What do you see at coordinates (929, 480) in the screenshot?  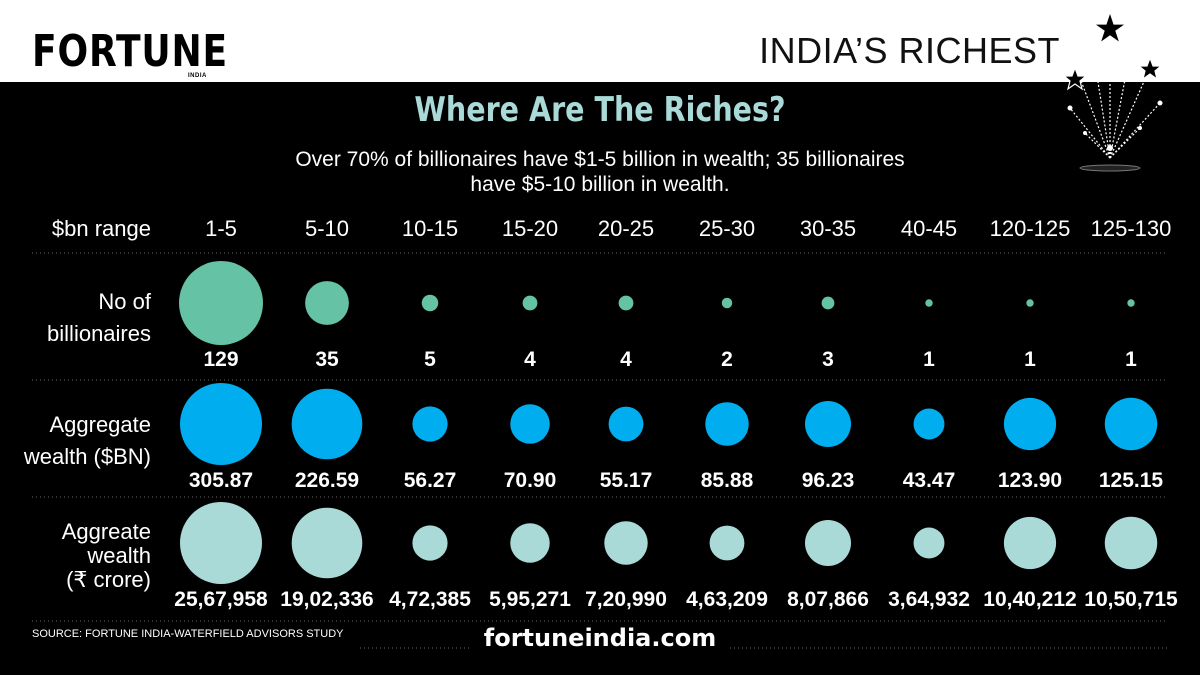 I see `value-label: 43.47` at bounding box center [929, 480].